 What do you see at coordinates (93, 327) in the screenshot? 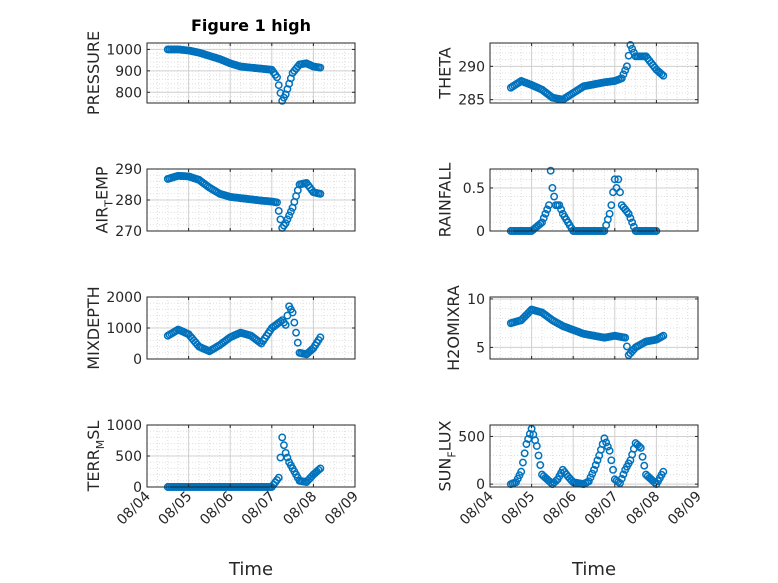
I see `y-axis-label: MIXDEPTH` at bounding box center [93, 327].